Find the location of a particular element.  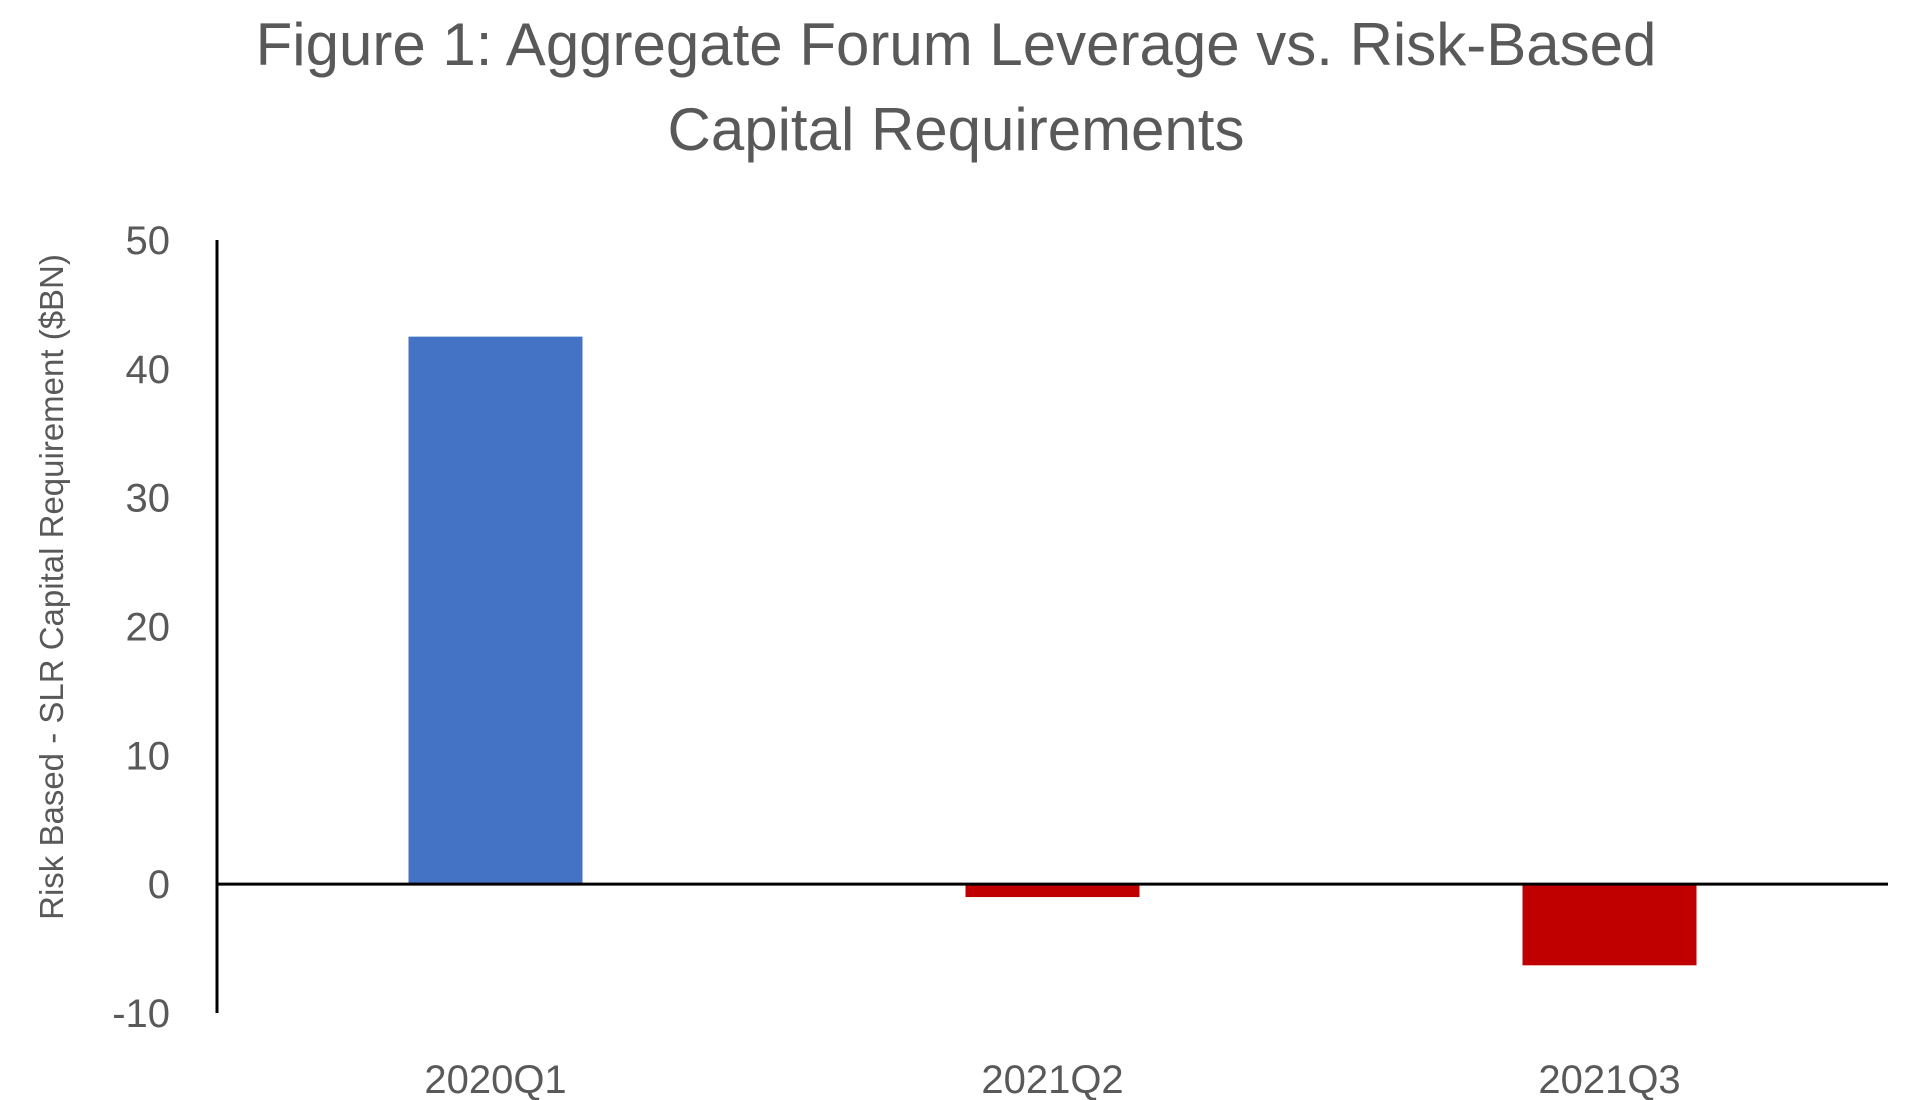

x-tick-label: 2021Q2 is located at coordinates (1052, 1079).